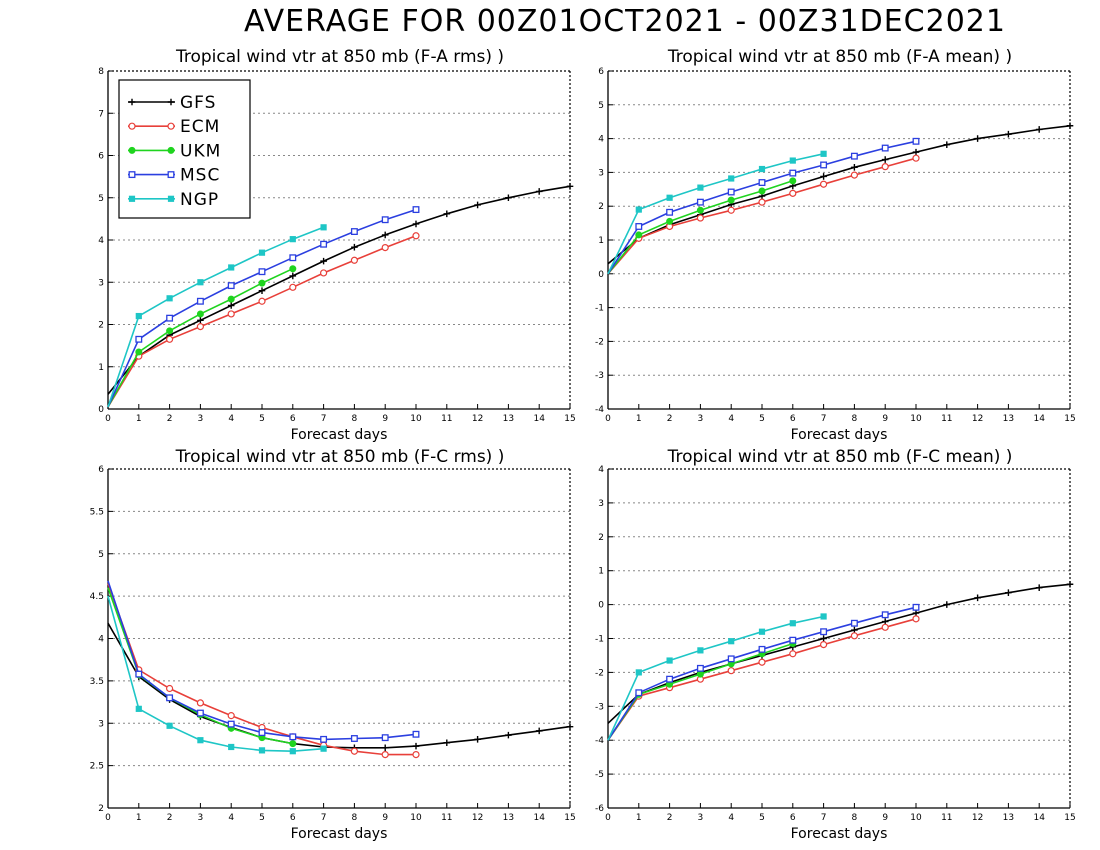 The image size is (1100, 850). What do you see at coordinates (601, 538) in the screenshot?
I see `y-tick-label: 2` at bounding box center [601, 538].